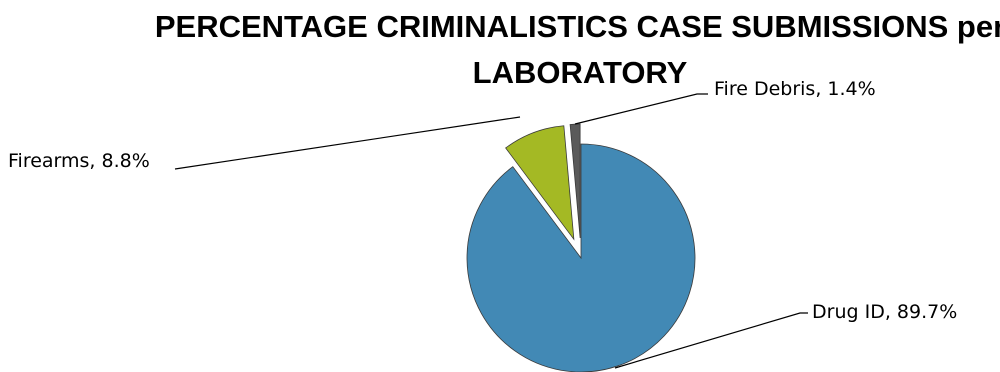 Image resolution: width=1000 pixels, height=372 pixels. Describe the element at coordinates (795, 89) in the screenshot. I see `data-label-fire-debris: Fire Debris, 1.4%` at that location.